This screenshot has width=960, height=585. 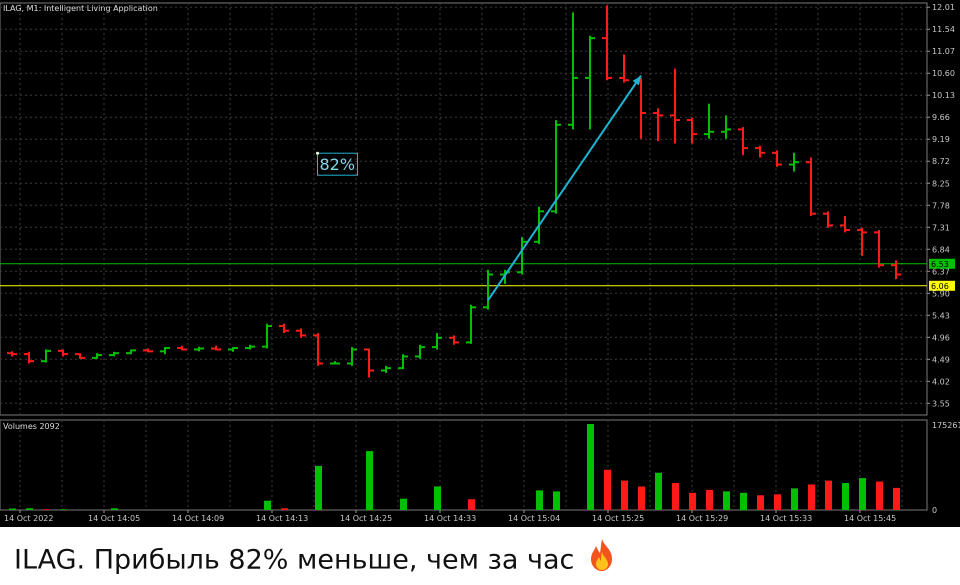 I want to click on x-tick-label: 14 Oct 2022, so click(x=28, y=518).